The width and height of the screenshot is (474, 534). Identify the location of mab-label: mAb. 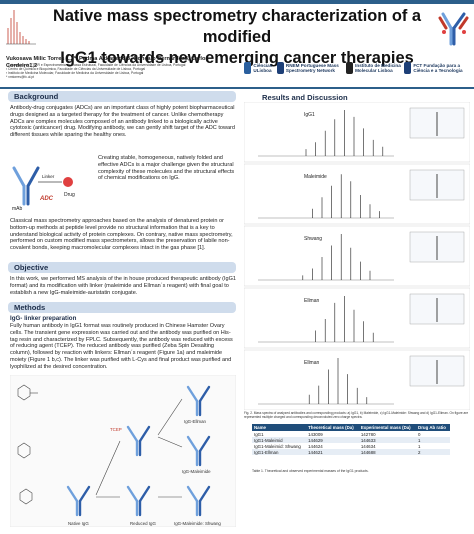
(17, 209).